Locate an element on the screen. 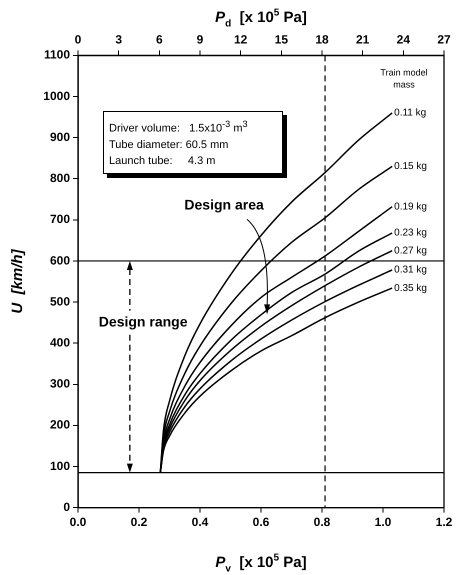 The image size is (458, 575). y-tick-label: 500 is located at coordinates (60, 301).